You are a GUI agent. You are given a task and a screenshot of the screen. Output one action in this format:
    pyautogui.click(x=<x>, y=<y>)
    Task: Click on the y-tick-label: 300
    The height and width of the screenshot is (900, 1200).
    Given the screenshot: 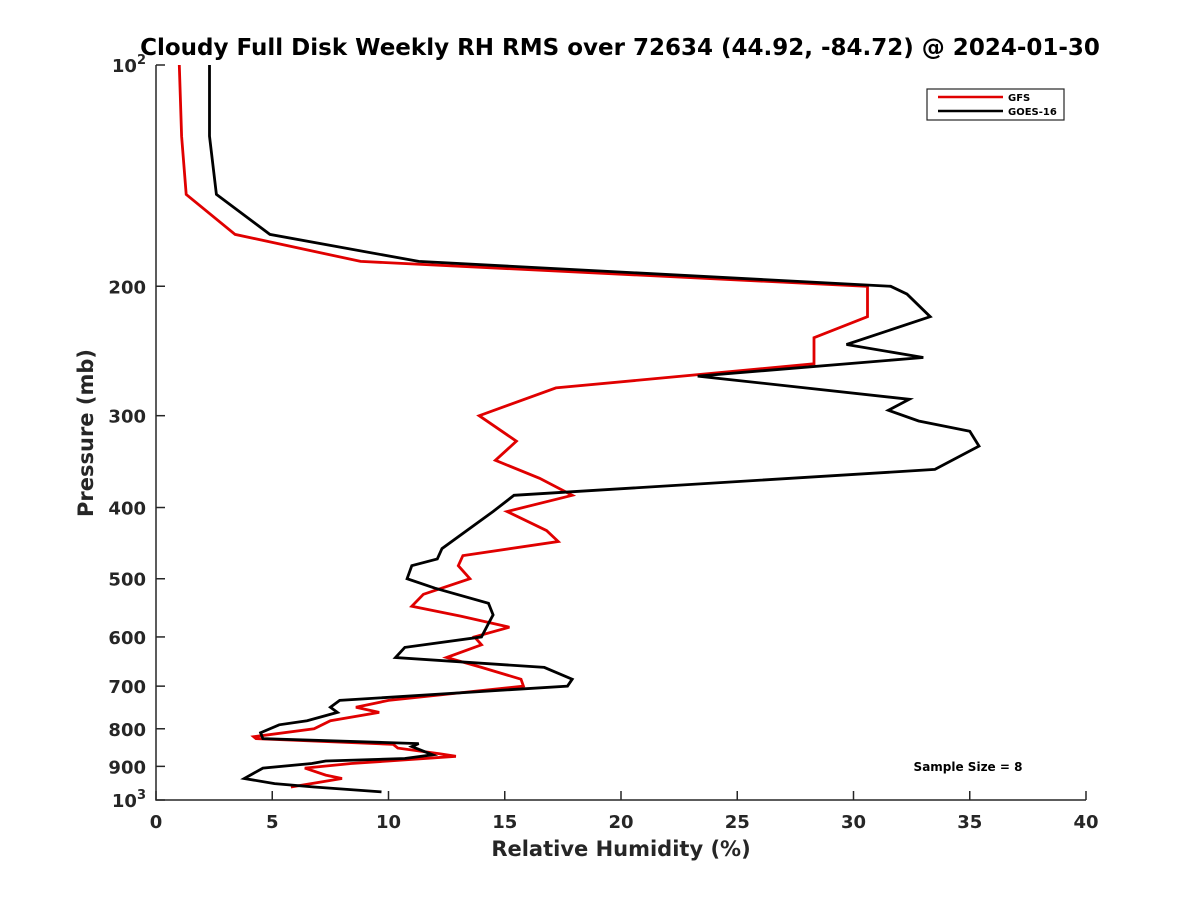 What is the action you would take?
    pyautogui.click(x=127, y=417)
    